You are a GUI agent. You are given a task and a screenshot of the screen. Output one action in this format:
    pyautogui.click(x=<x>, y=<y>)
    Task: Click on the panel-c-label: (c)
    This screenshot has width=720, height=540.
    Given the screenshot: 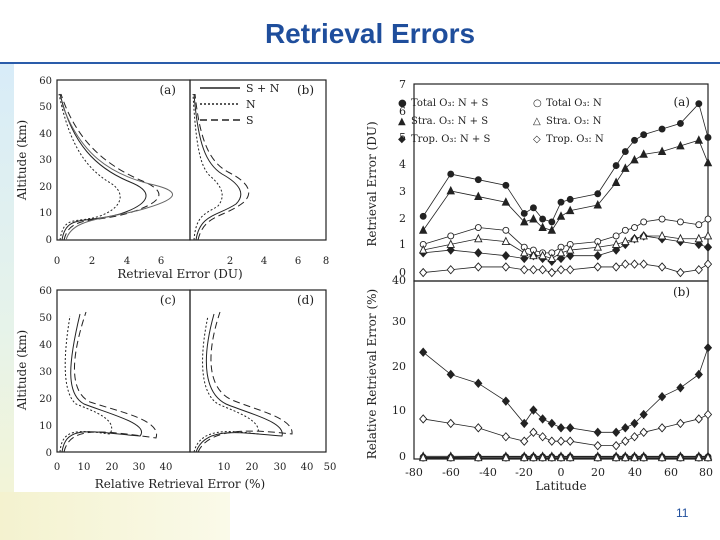 What is the action you would take?
    pyautogui.click(x=168, y=300)
    